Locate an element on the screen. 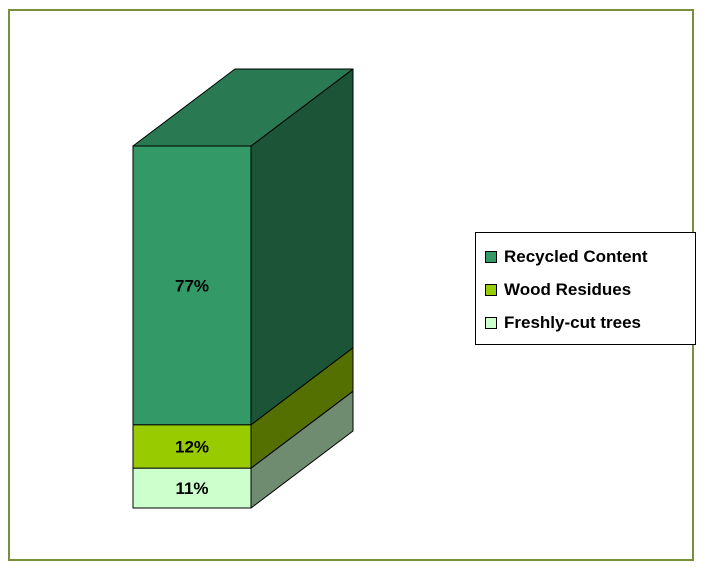  legend-swatch-freshly-cut-trees is located at coordinates (491, 322).